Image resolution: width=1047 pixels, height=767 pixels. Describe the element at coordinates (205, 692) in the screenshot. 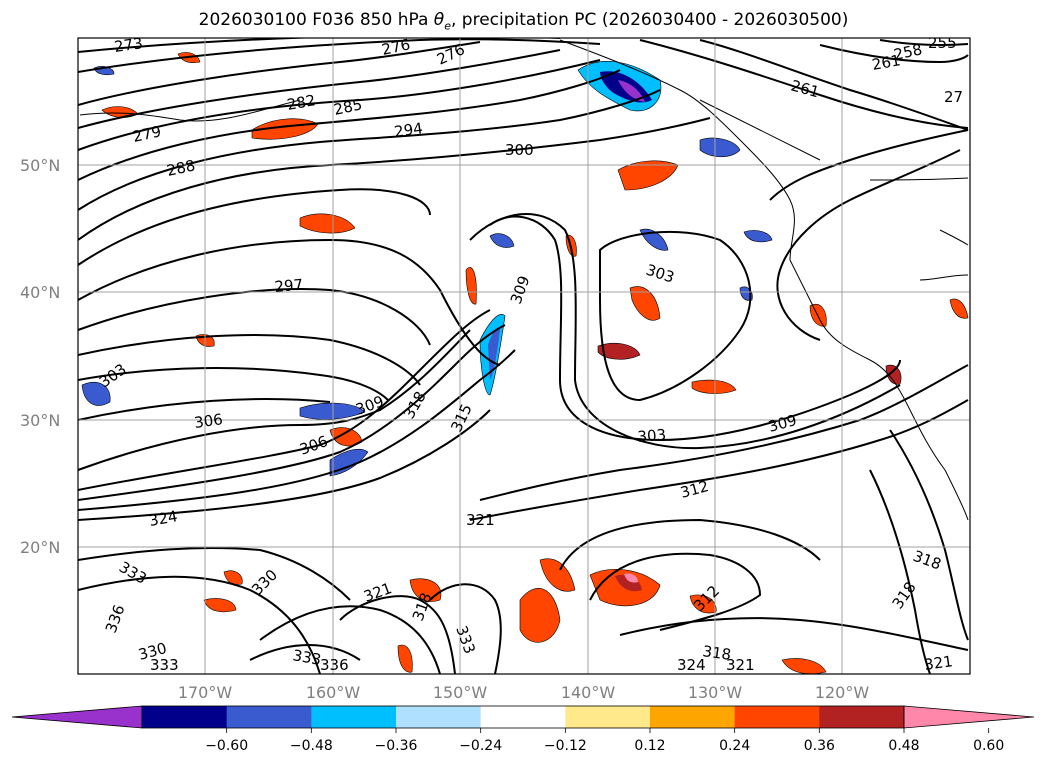

I see `lon-label-170w: 170°W` at that location.